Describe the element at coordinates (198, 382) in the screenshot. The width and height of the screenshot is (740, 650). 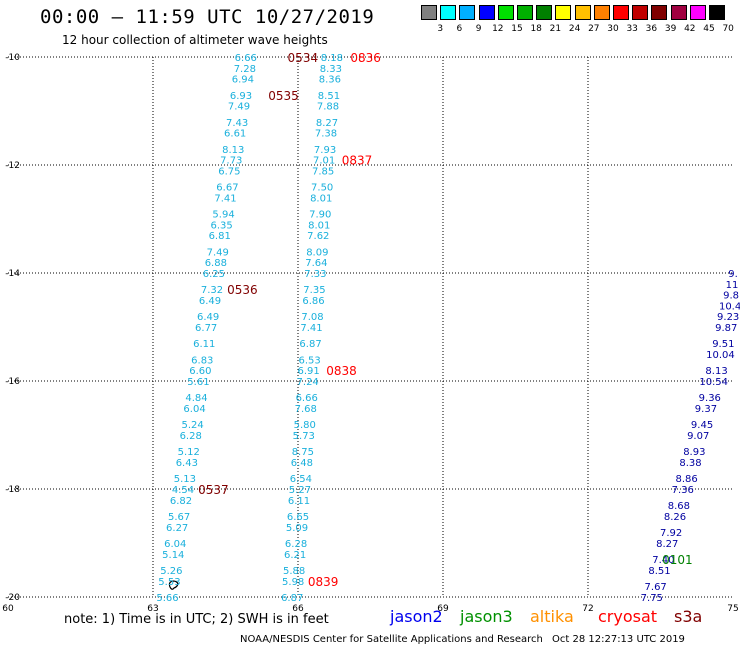
I see `swh-value: 5.61` at that location.